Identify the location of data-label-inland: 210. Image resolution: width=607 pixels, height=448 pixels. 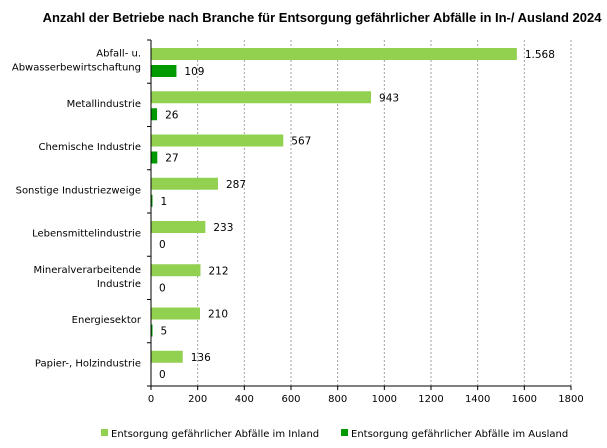
(218, 315).